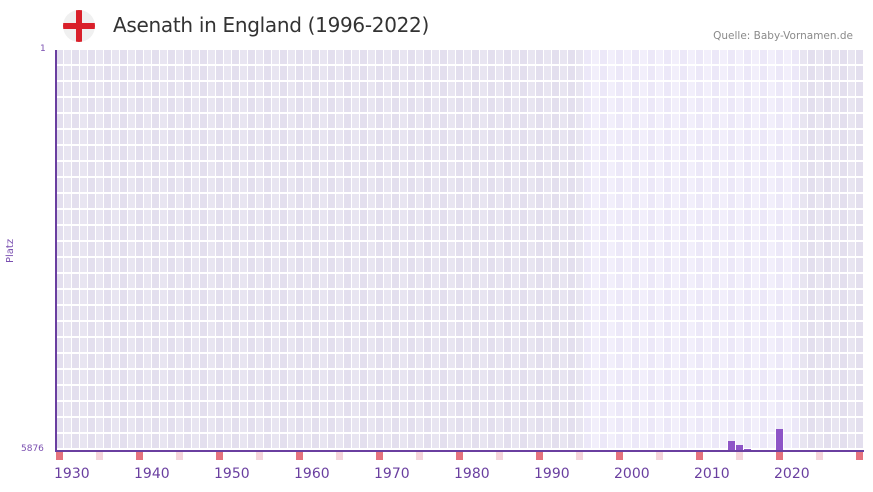  I want to click on england-flag-icon, so click(79, 26).